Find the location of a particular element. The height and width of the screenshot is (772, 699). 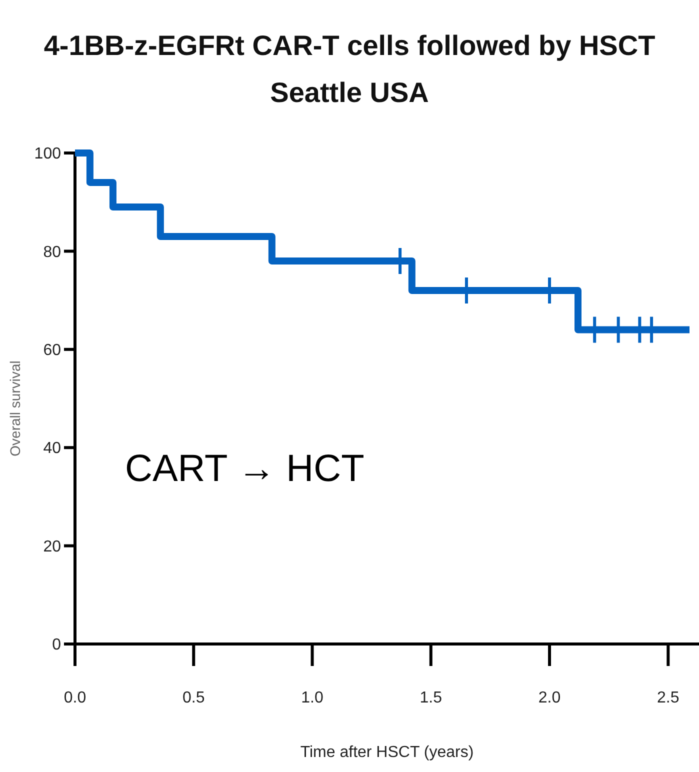

x-tick-label: 0.5 is located at coordinates (193, 698).